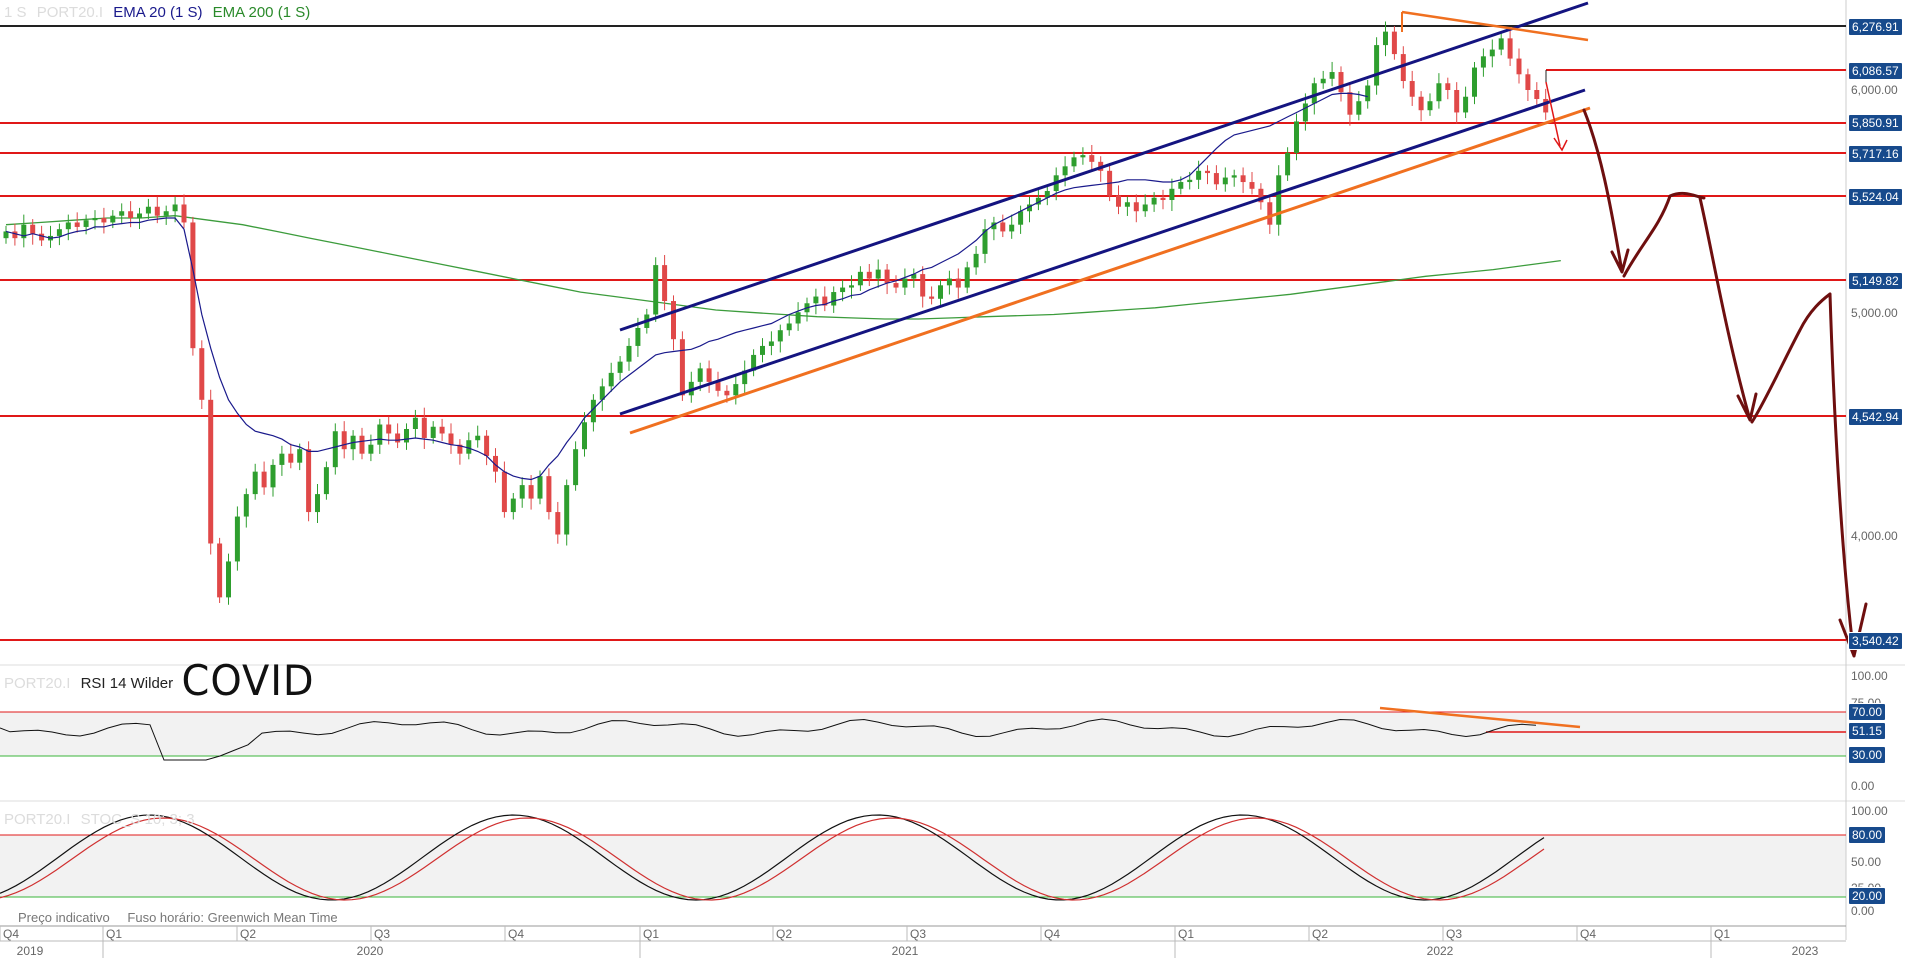 The height and width of the screenshot is (960, 1905). Describe the element at coordinates (1874, 536) in the screenshot. I see `price-tick-label: 4,000.00` at that location.